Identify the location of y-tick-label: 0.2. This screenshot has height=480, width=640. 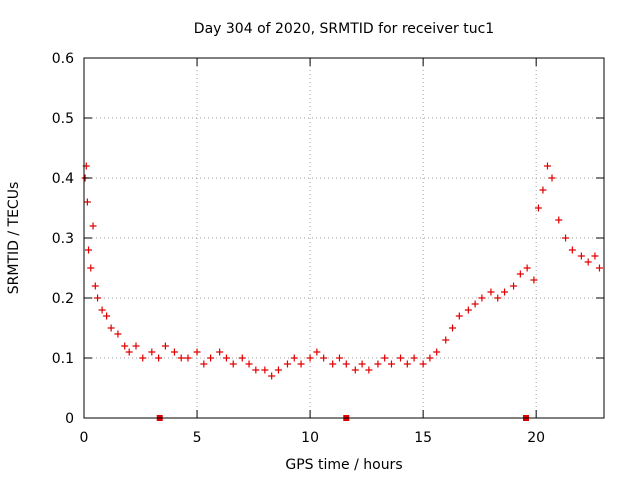
(63, 299).